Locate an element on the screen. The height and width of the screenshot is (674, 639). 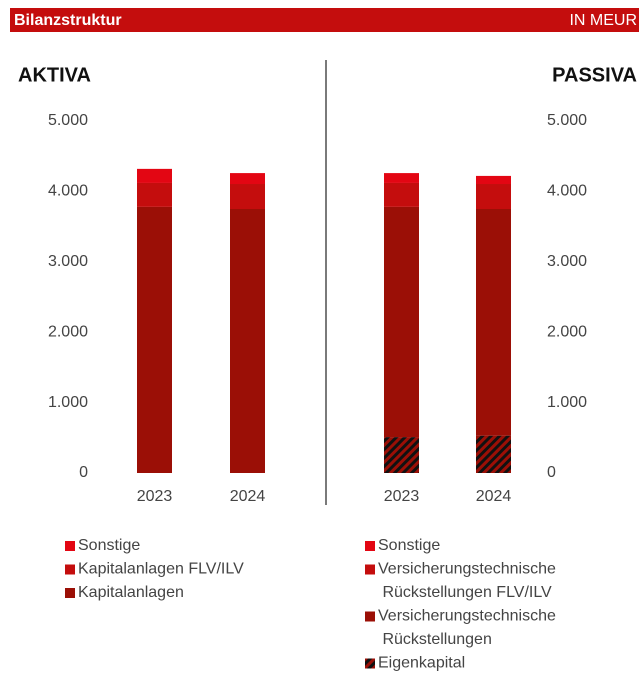
chart-title: PASSIVA is located at coordinates (594, 75).